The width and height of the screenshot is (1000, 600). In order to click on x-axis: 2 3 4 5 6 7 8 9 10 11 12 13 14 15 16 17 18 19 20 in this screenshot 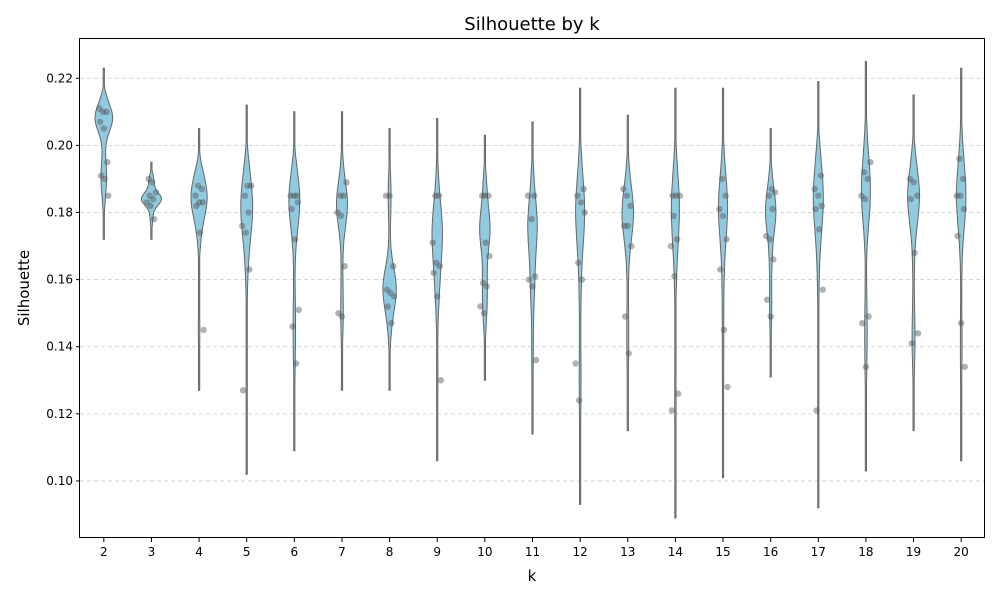, I will do `click(534, 548)`.